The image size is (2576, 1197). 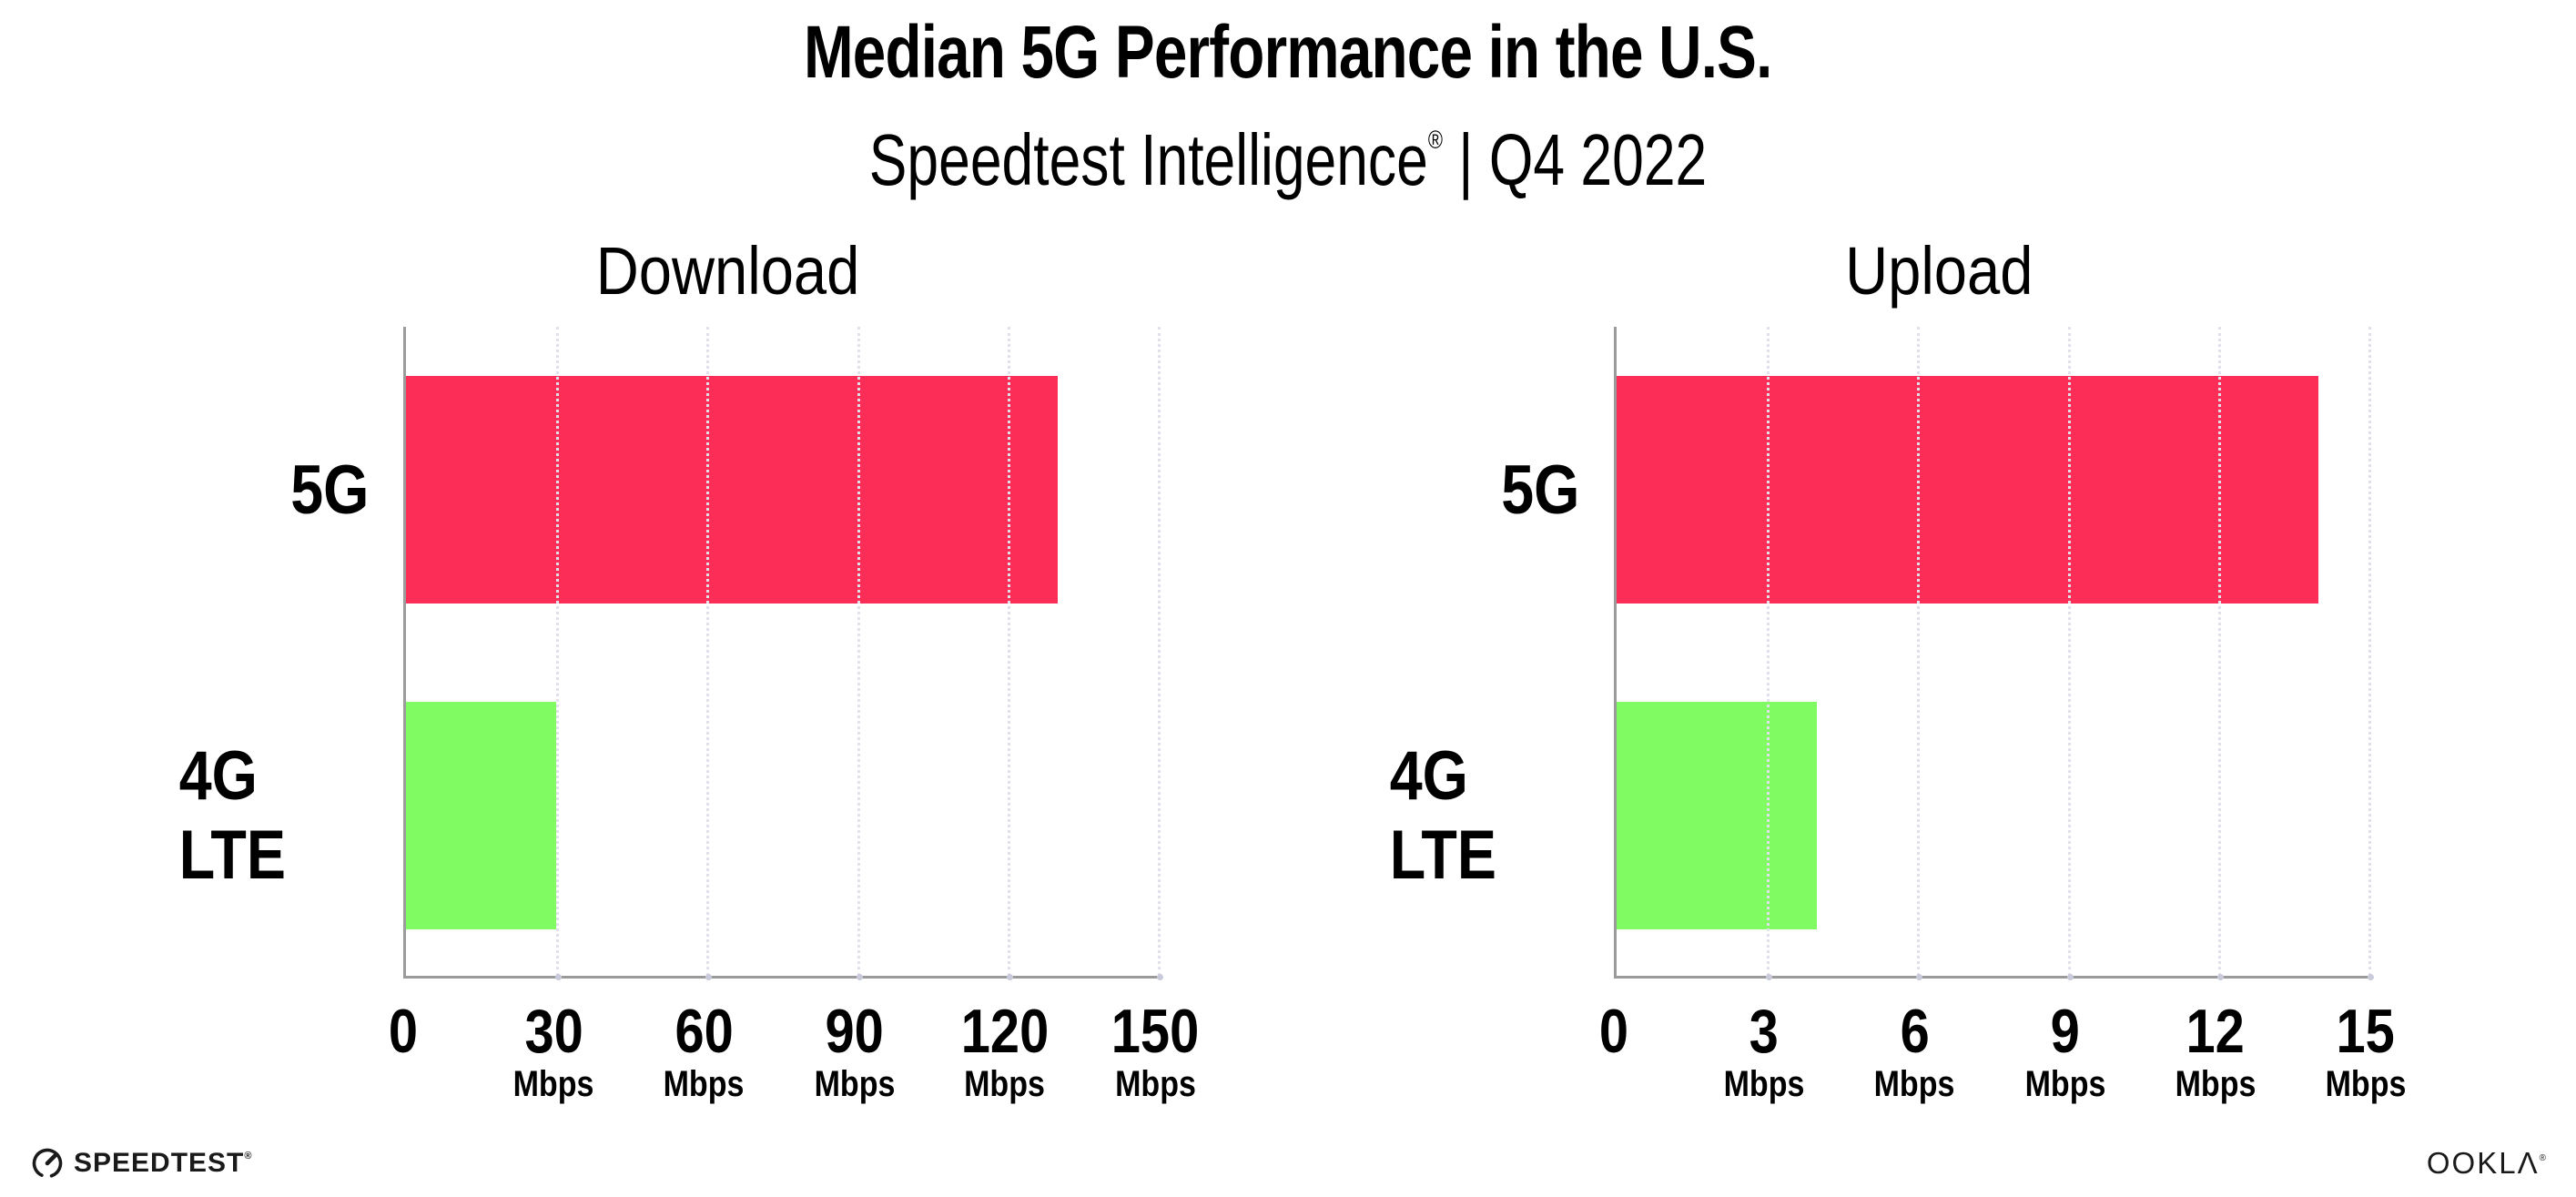 I want to click on download-chart-title: Download, so click(x=728, y=271).